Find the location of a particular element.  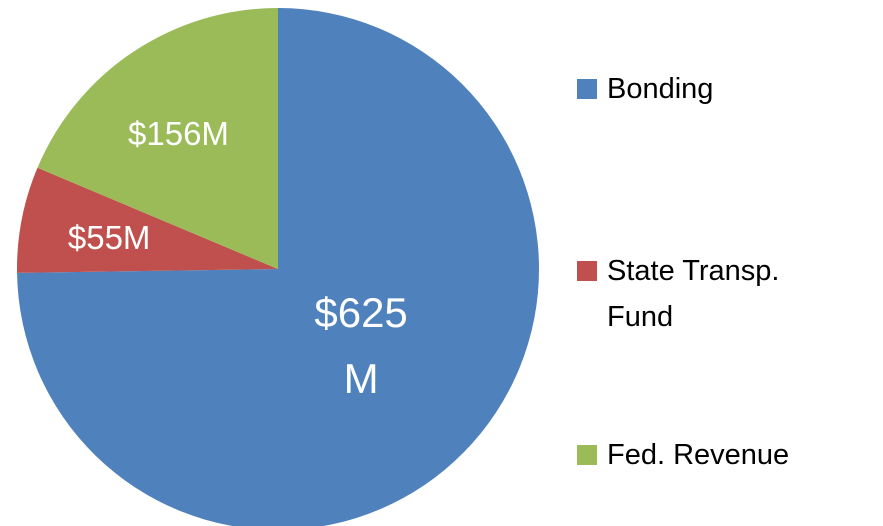

legend-item: Fed. Revenue is located at coordinates (702, 455).